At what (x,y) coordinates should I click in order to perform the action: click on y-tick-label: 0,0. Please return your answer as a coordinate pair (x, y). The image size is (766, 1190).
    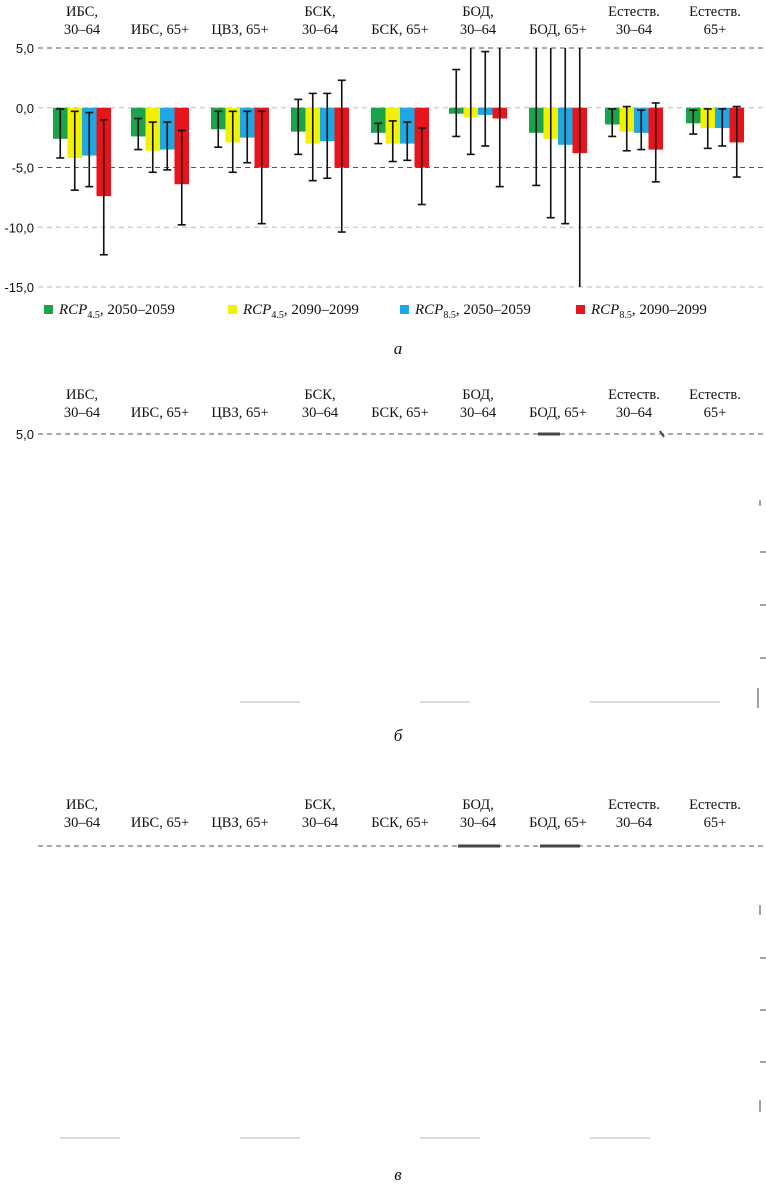
    Looking at the image, I should click on (25, 108).